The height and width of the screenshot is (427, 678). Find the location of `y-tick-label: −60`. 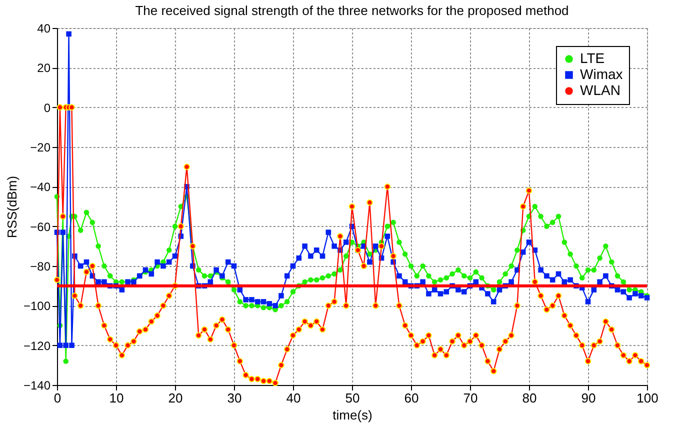

y-tick-label: −60 is located at coordinates (40, 227).